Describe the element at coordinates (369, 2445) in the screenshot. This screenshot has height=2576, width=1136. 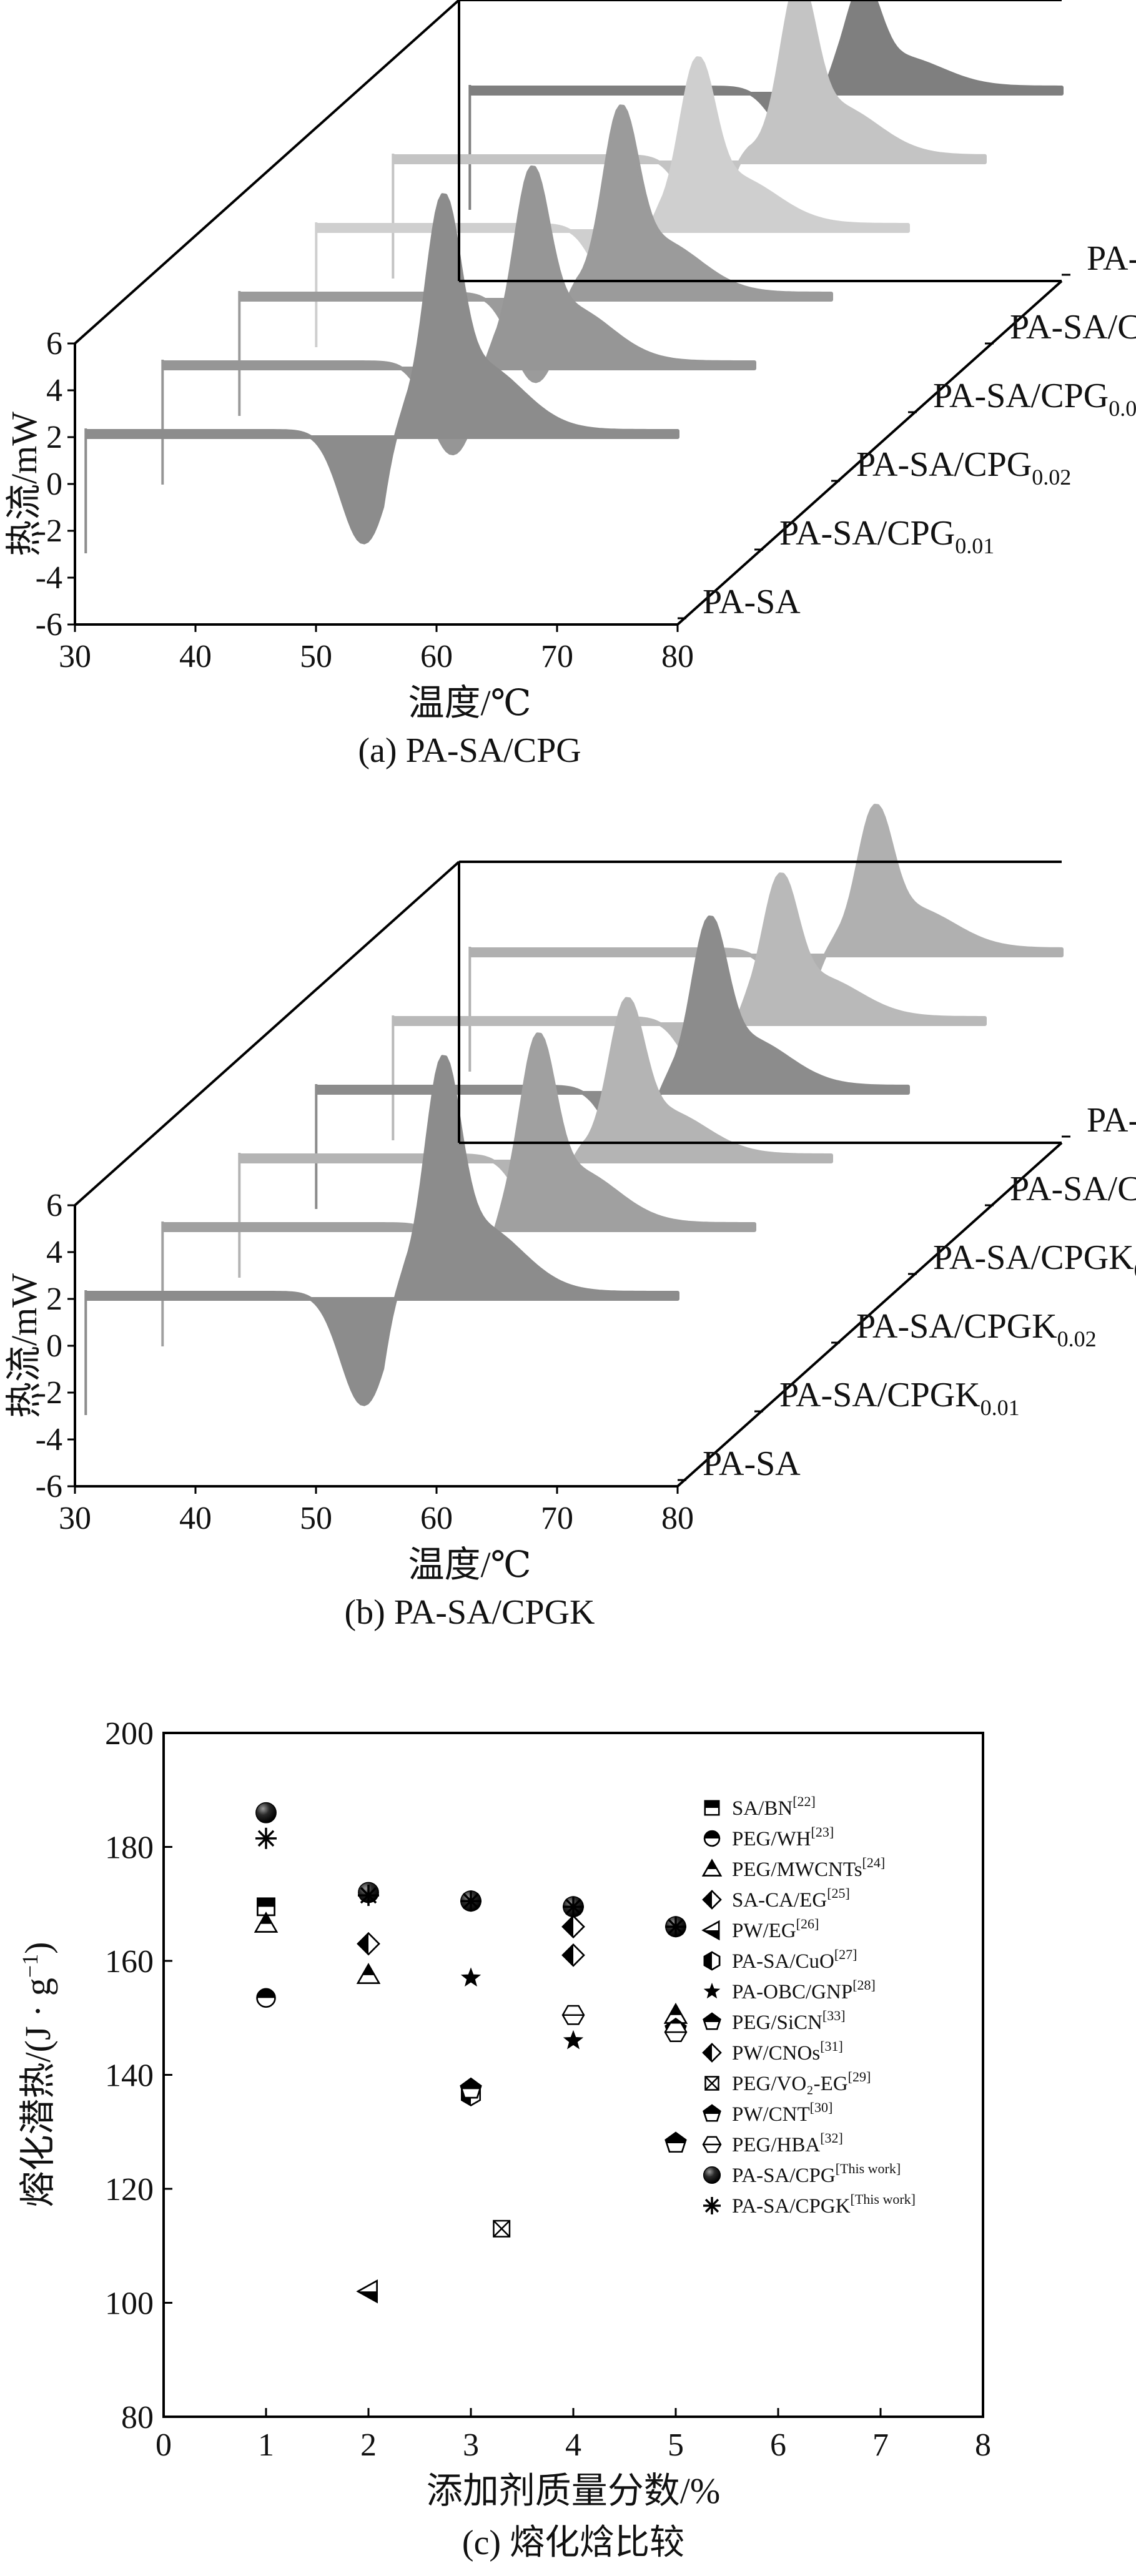
I see `x-tick-label: 2` at that location.